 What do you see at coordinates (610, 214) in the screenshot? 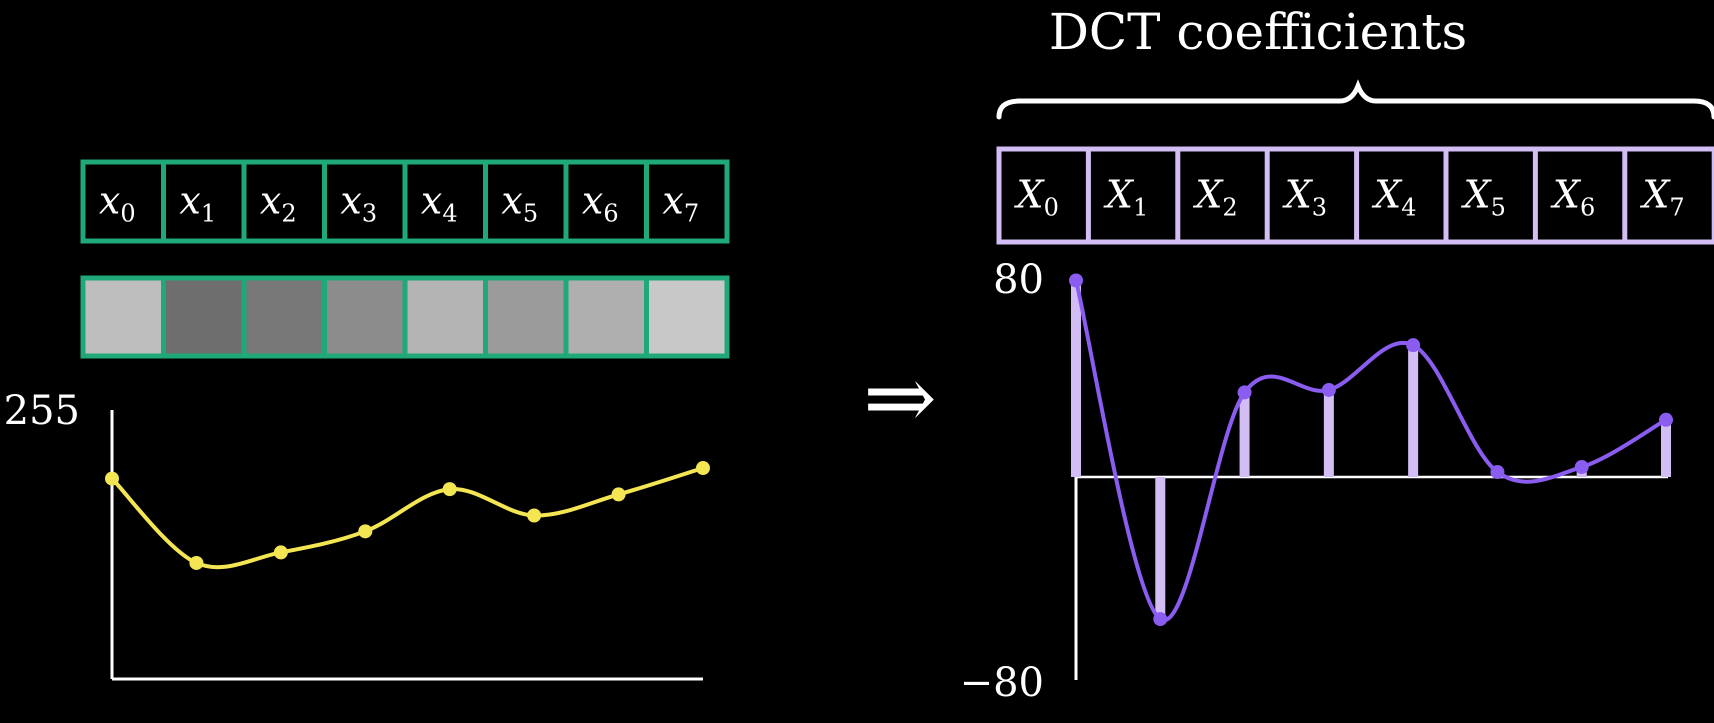
I see `input-cell-index: 6` at bounding box center [610, 214].